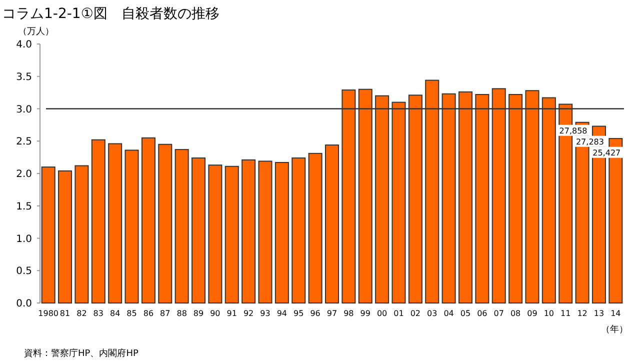 The image size is (634, 363). What do you see at coordinates (332, 313) in the screenshot?
I see `xtick: 97` at bounding box center [332, 313].